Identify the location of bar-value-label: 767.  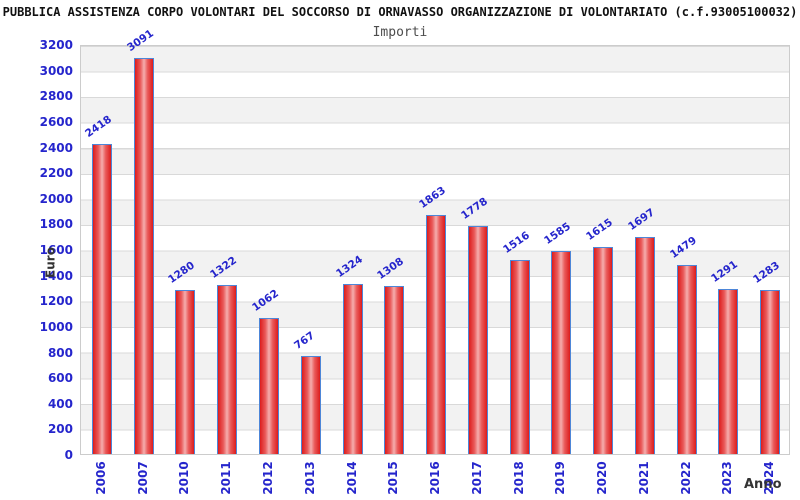
(304, 340).